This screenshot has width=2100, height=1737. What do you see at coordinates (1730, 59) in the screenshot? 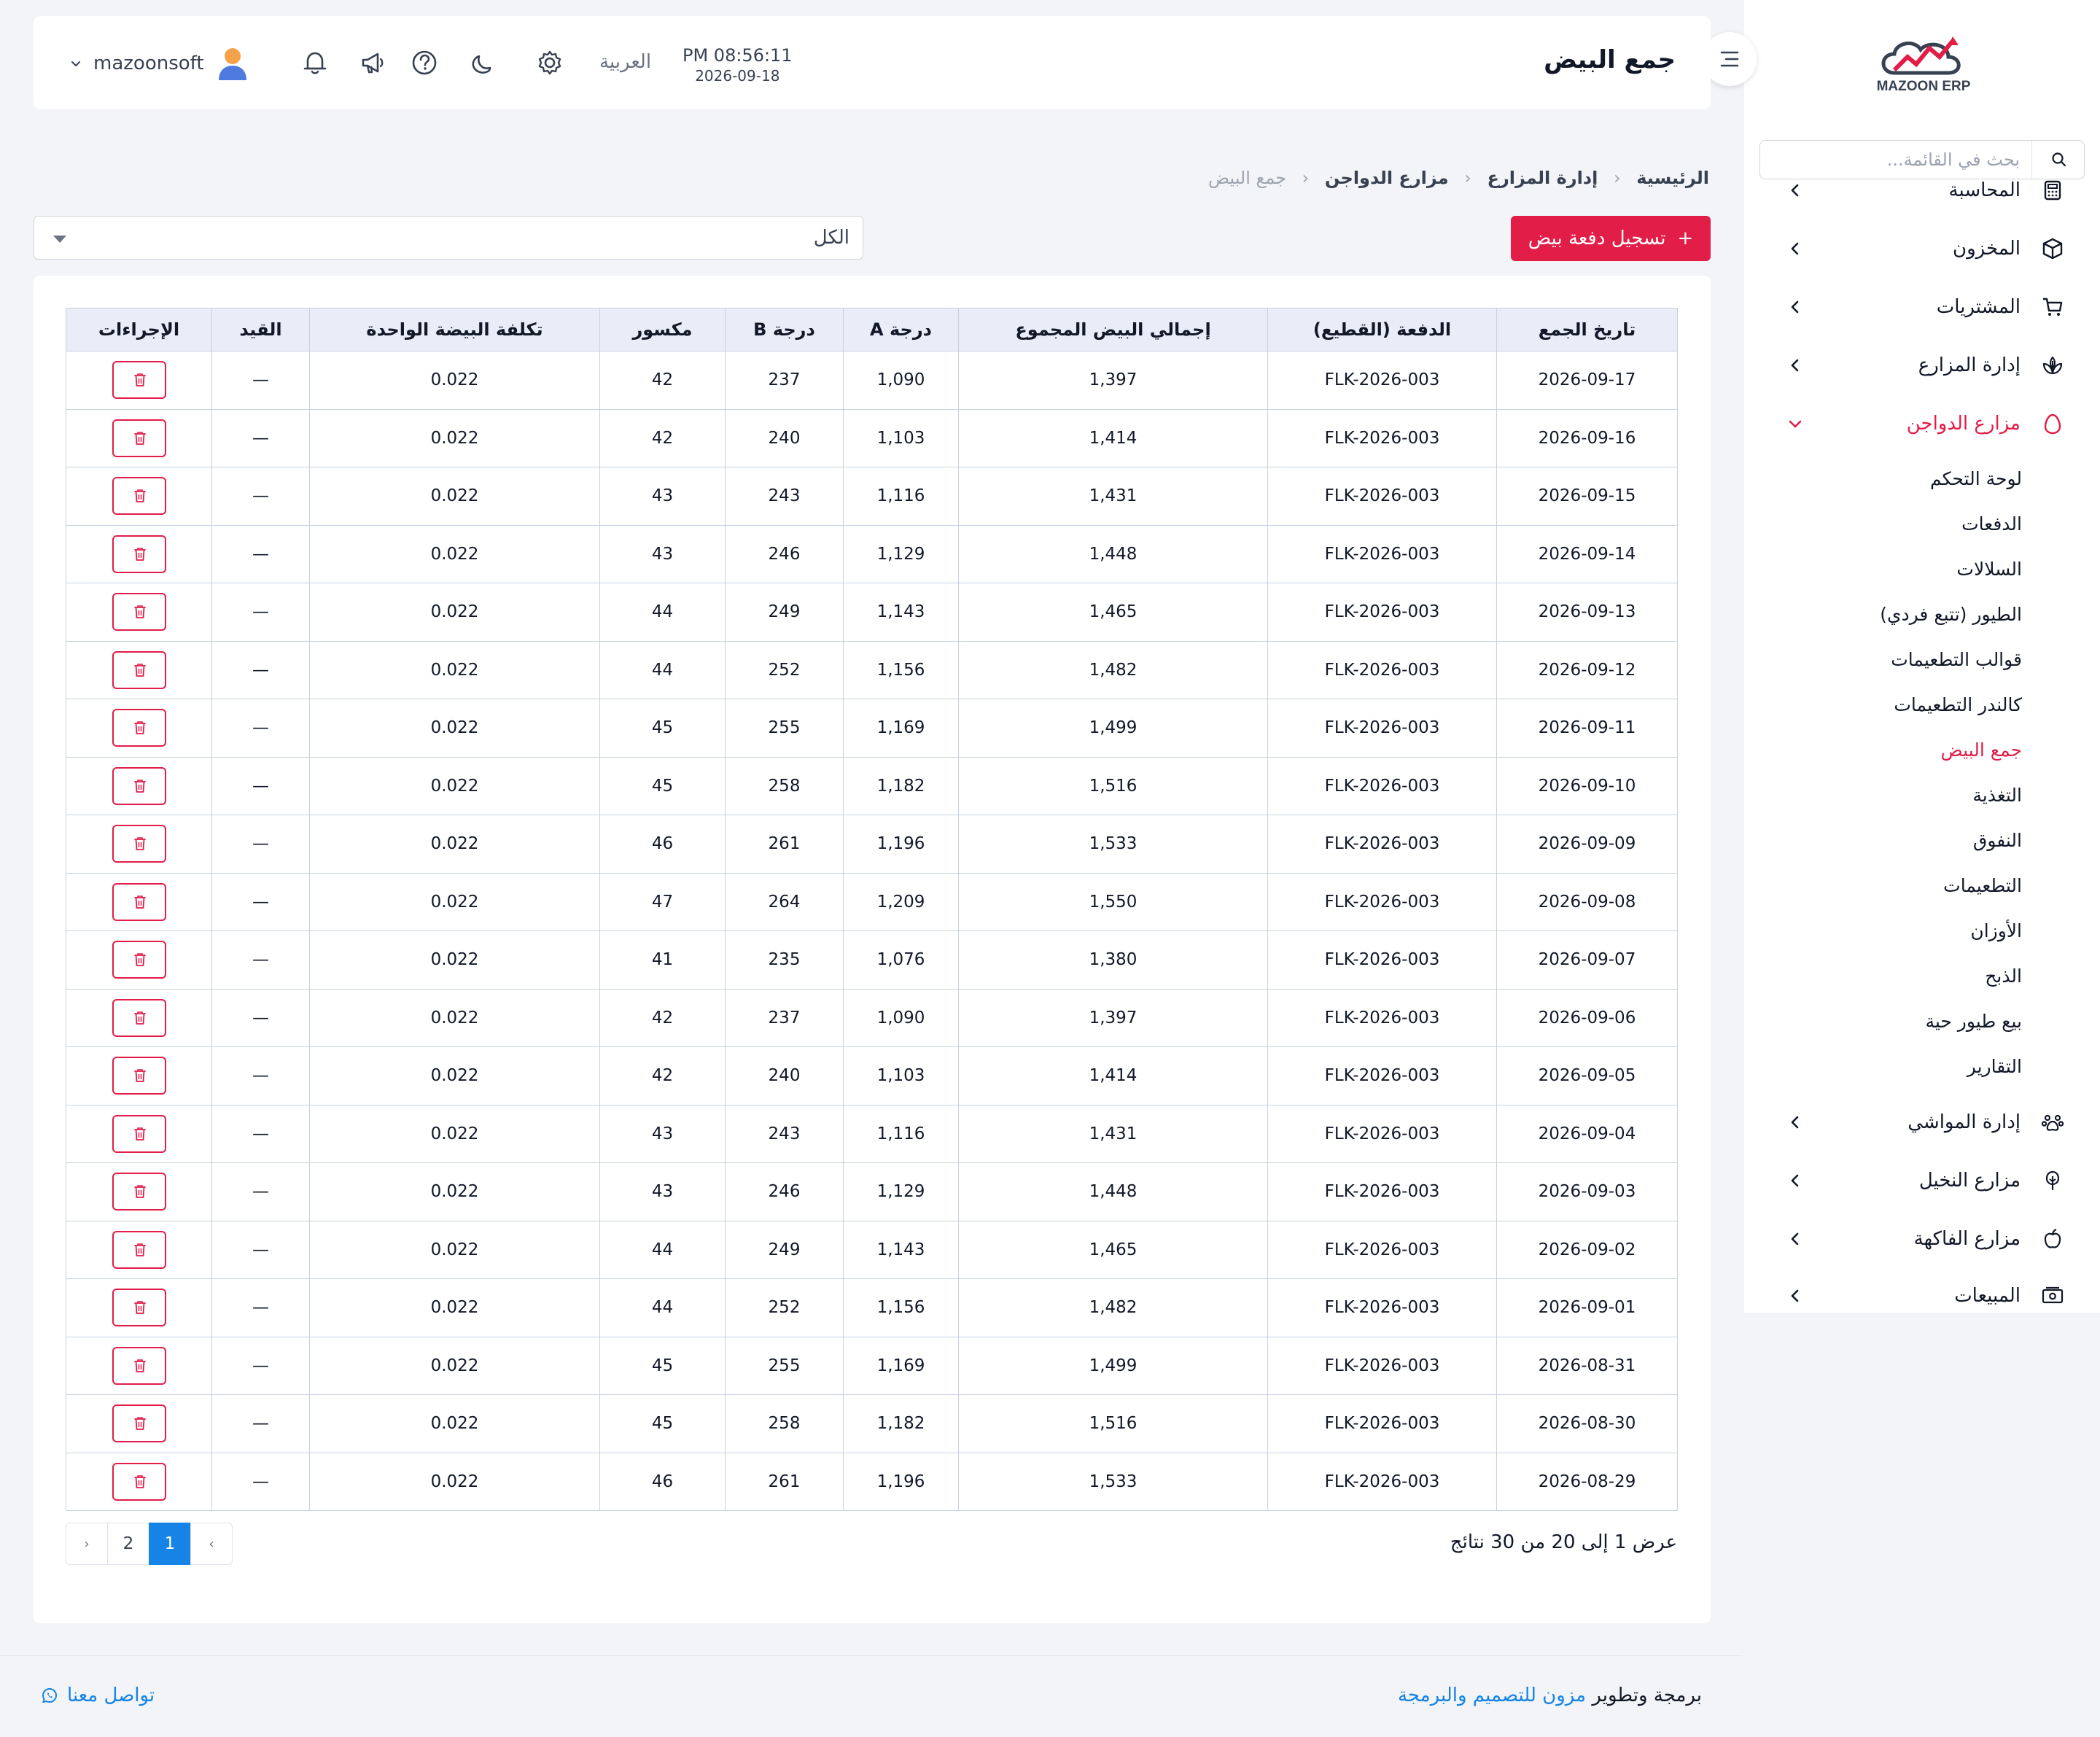
I see `sidebar-toggle-button` at bounding box center [1730, 59].